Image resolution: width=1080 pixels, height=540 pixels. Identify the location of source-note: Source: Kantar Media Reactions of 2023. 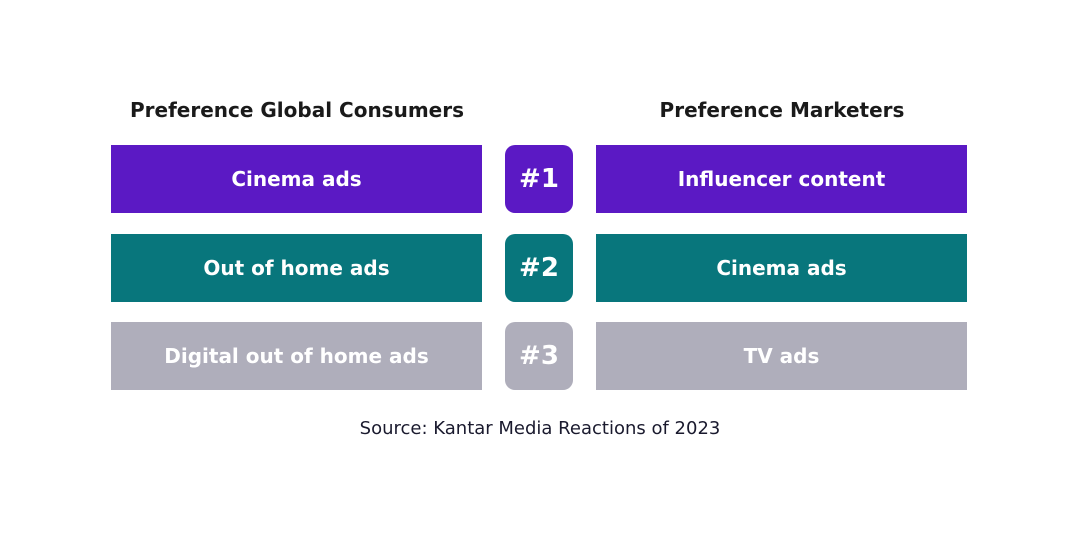
(540, 428).